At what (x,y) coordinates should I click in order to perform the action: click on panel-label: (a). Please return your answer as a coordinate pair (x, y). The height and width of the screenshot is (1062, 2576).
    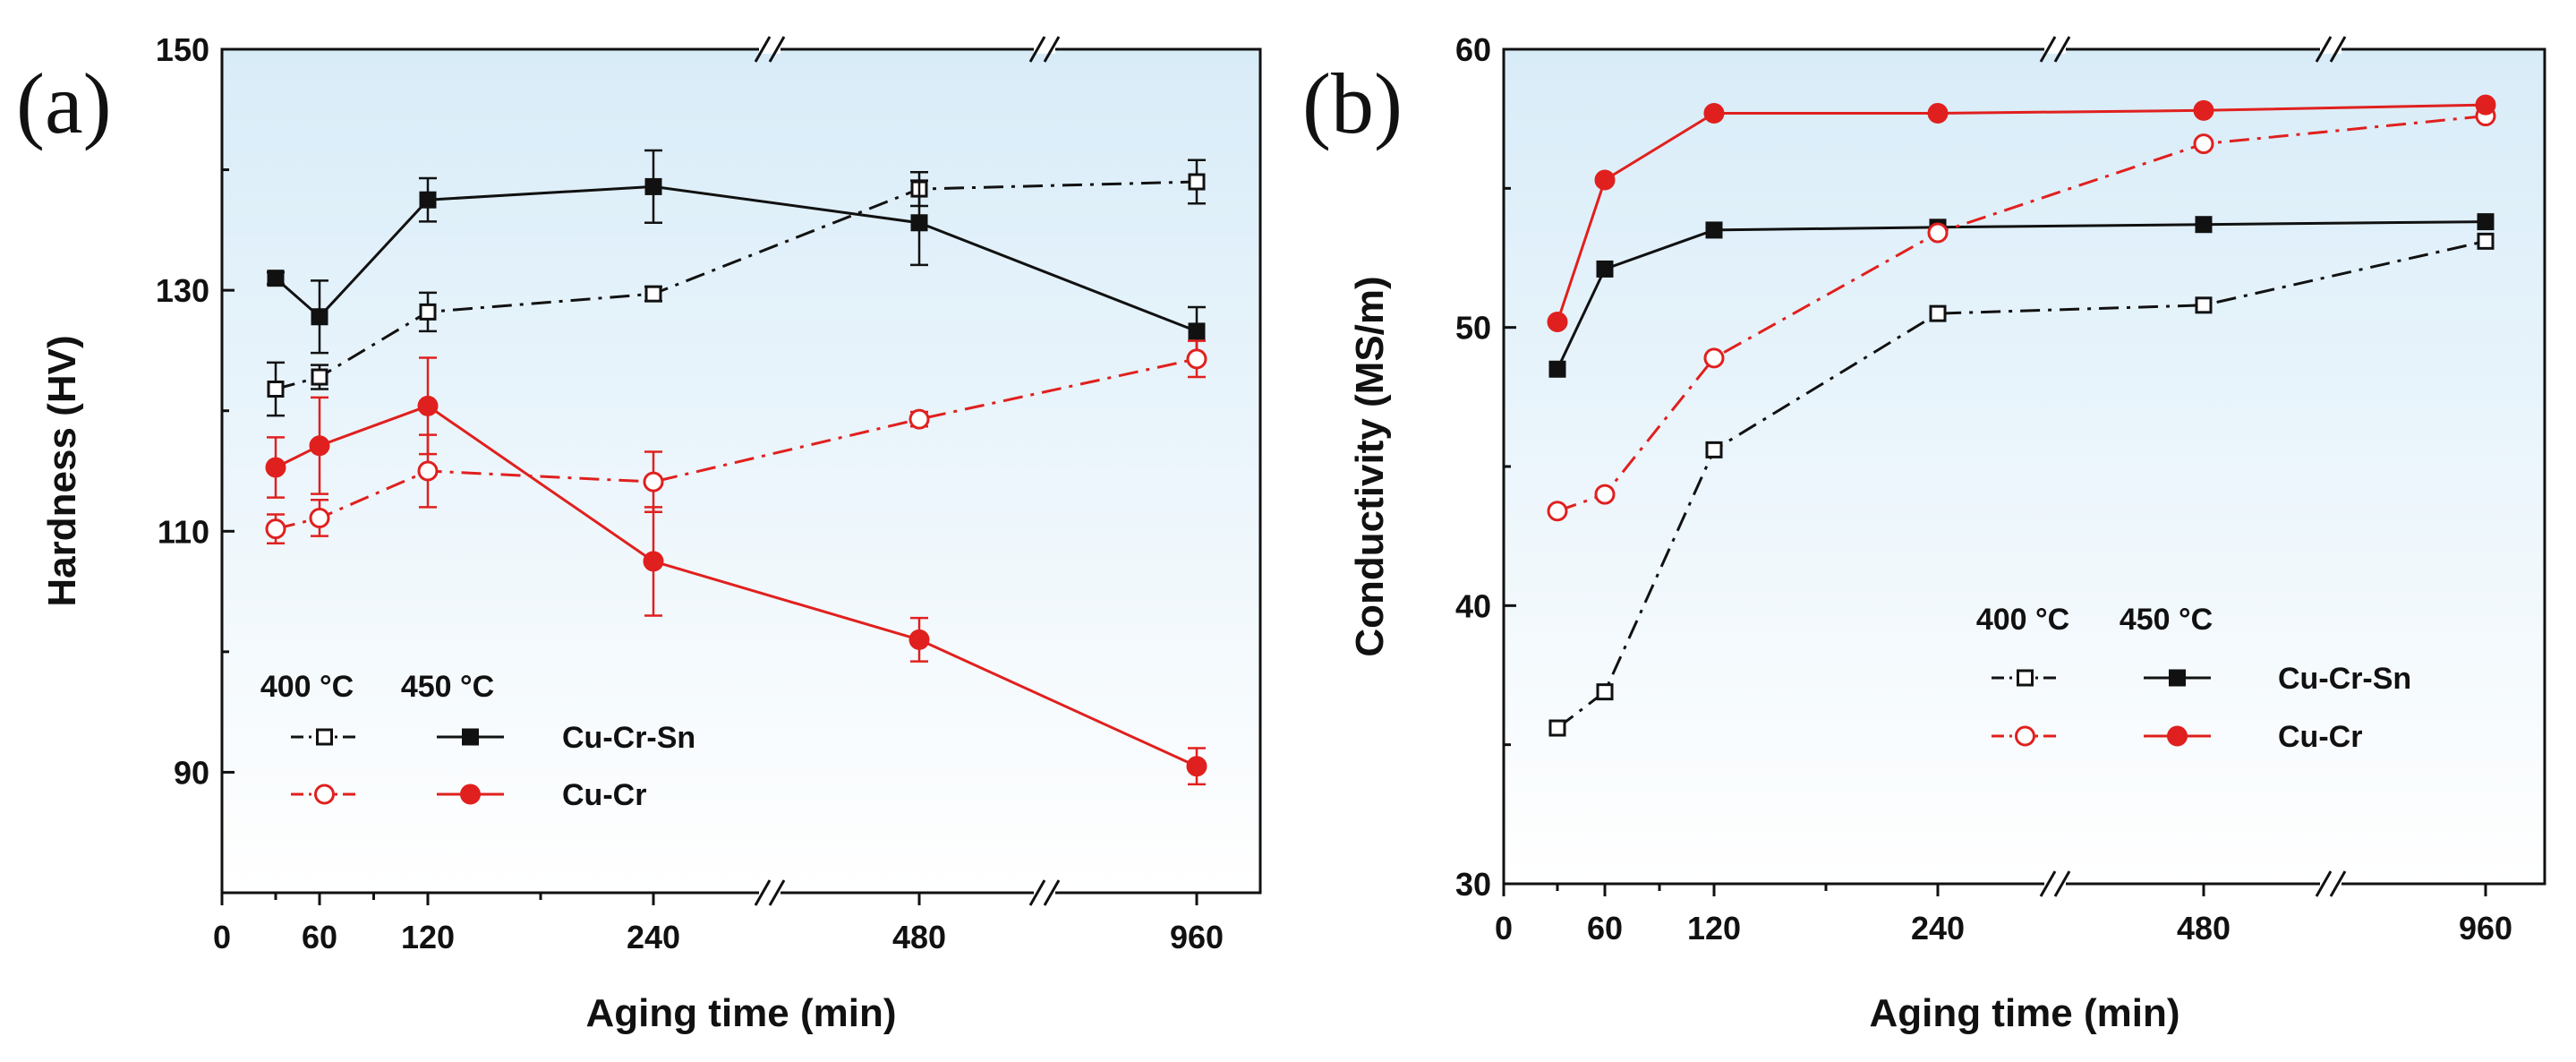
    Looking at the image, I should click on (64, 103).